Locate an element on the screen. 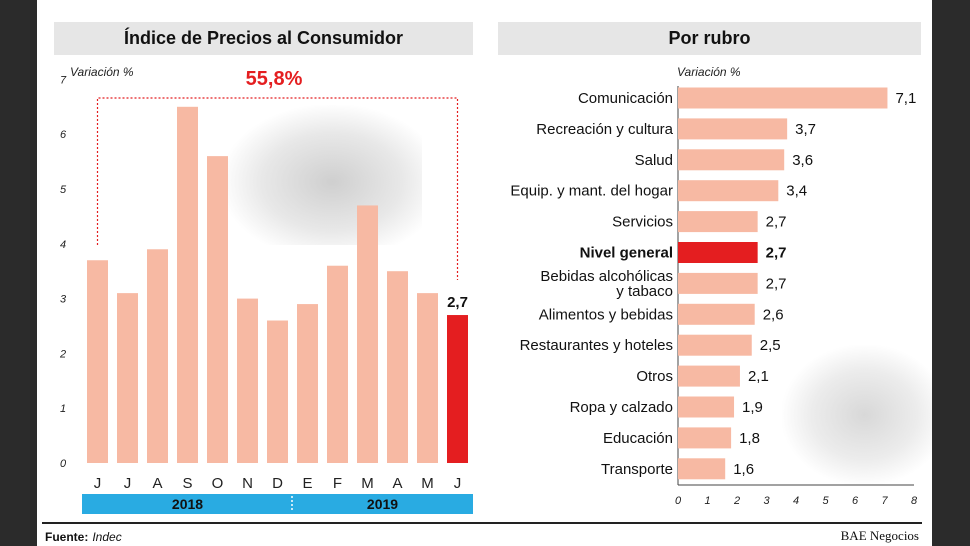 The height and width of the screenshot is (546, 970). category-value-label: 3,7 is located at coordinates (805, 129).